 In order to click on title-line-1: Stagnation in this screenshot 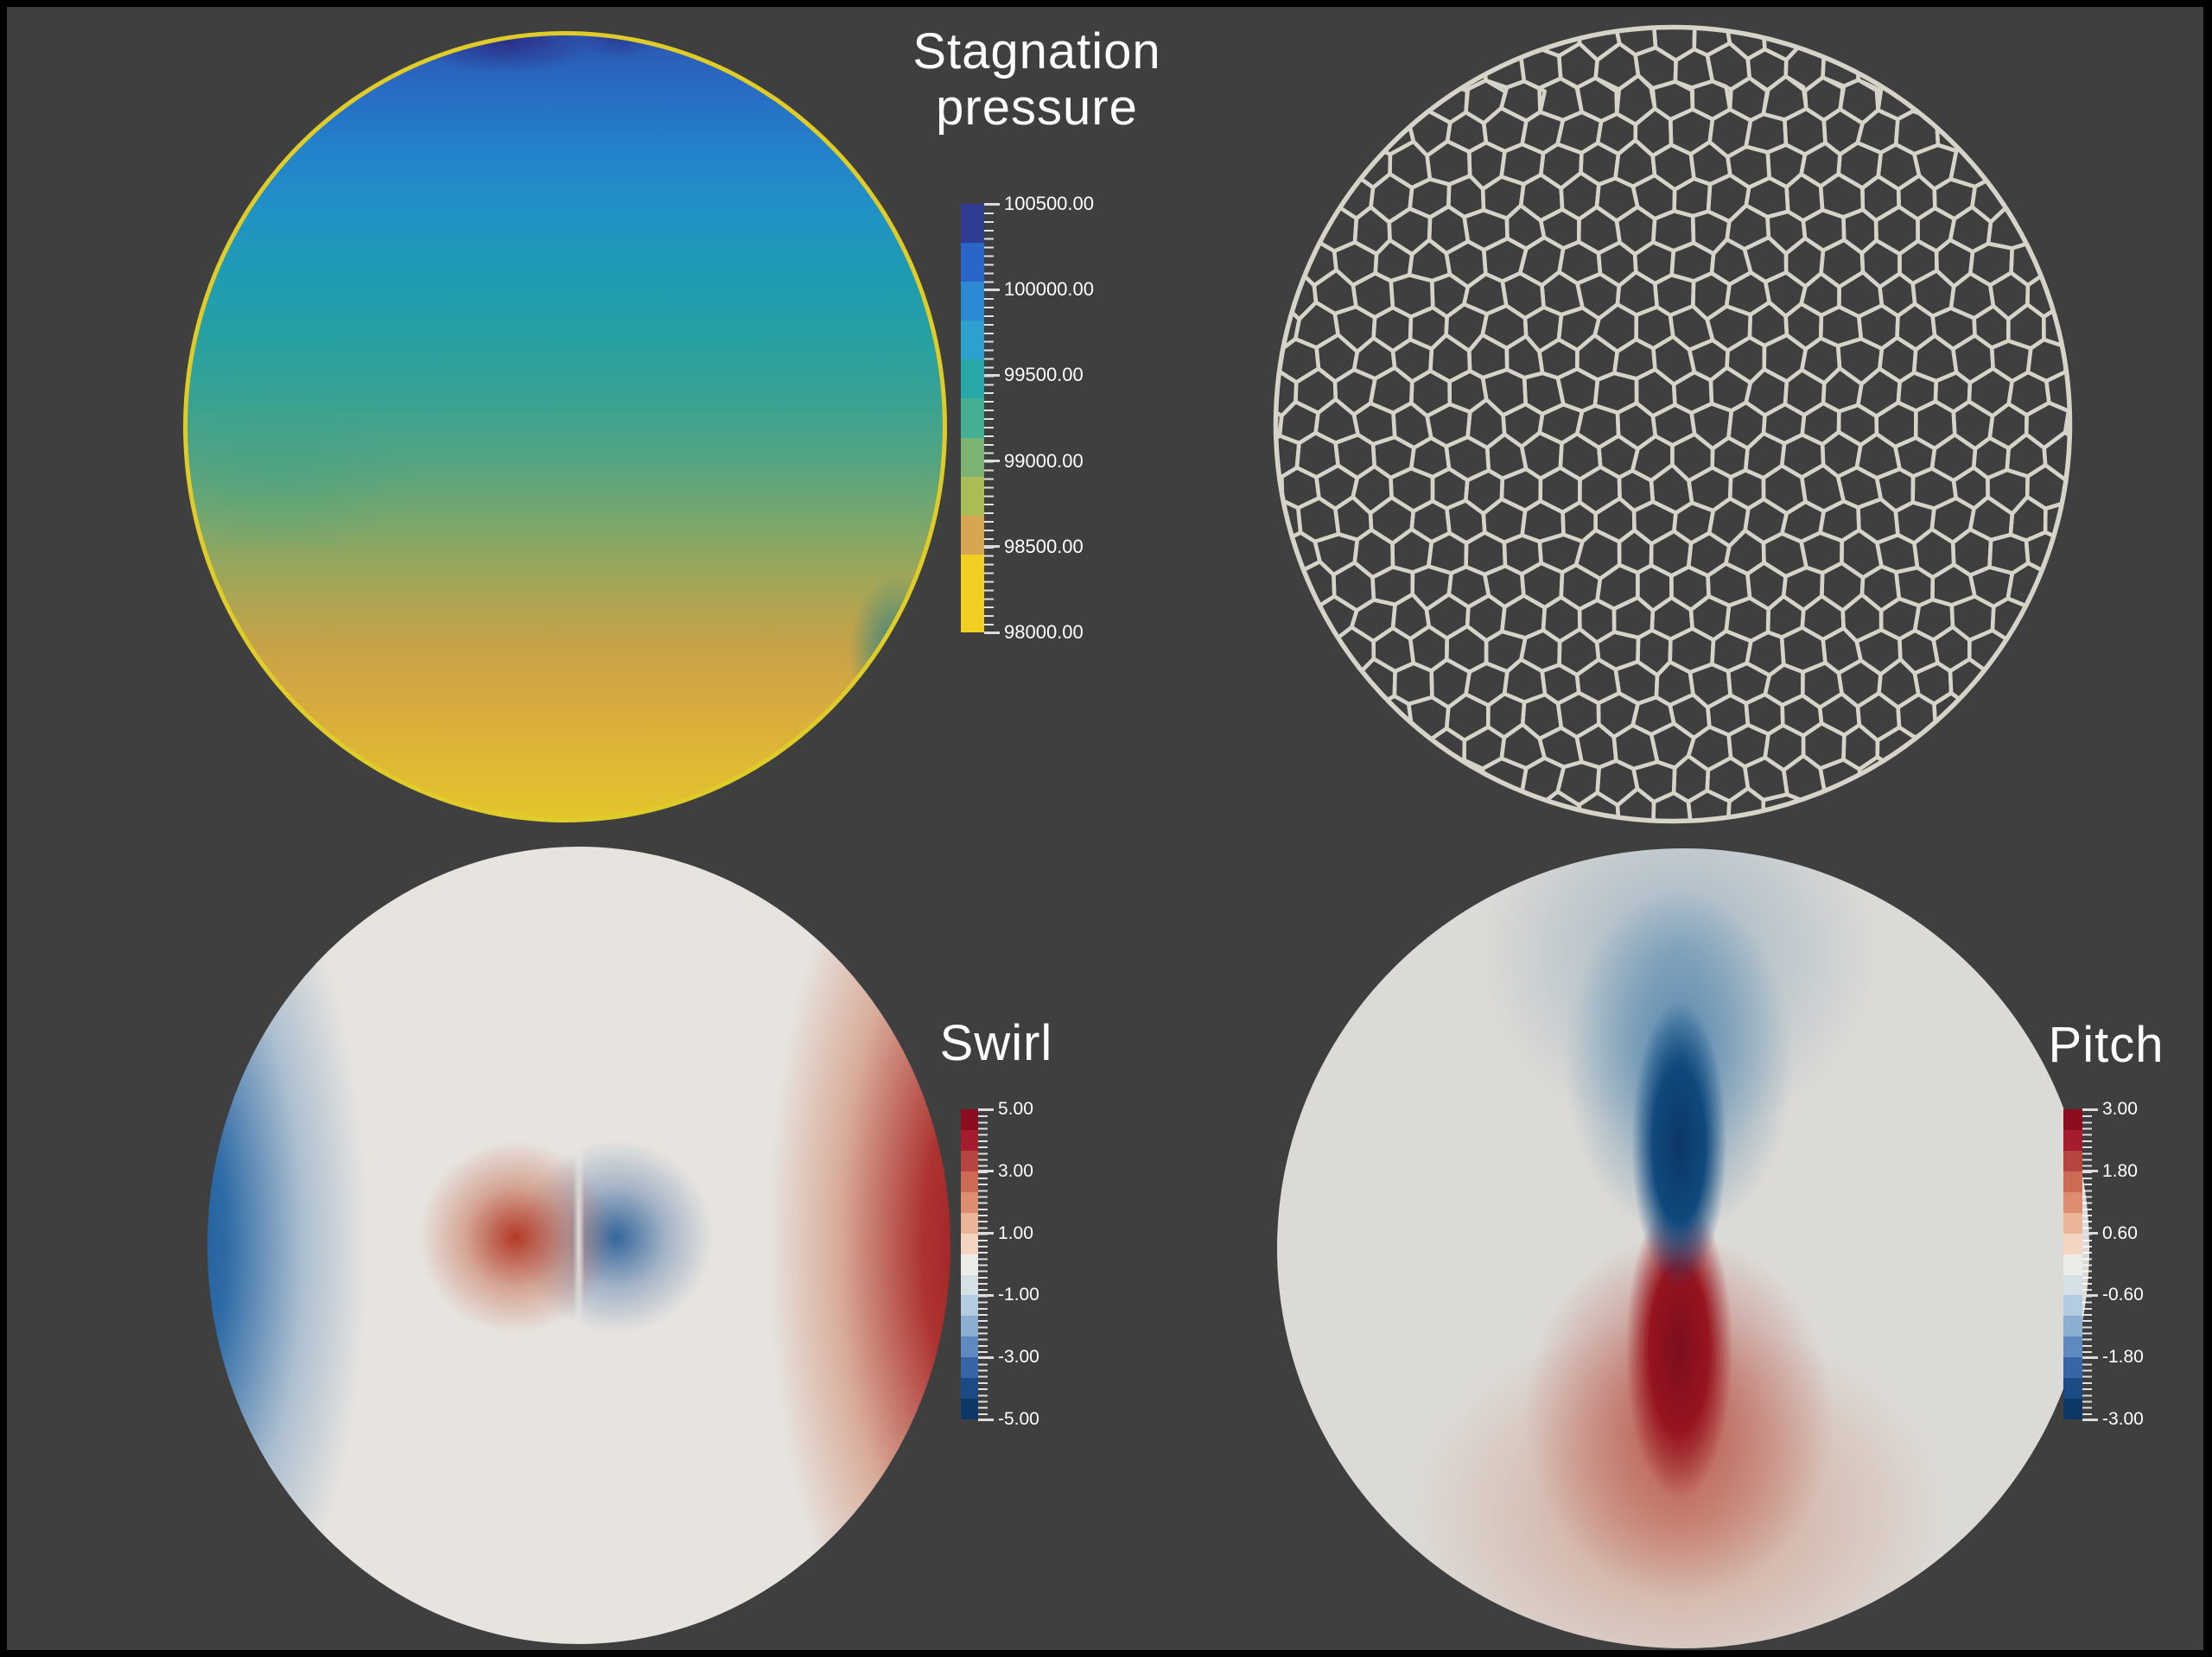, I will do `click(1036, 51)`.